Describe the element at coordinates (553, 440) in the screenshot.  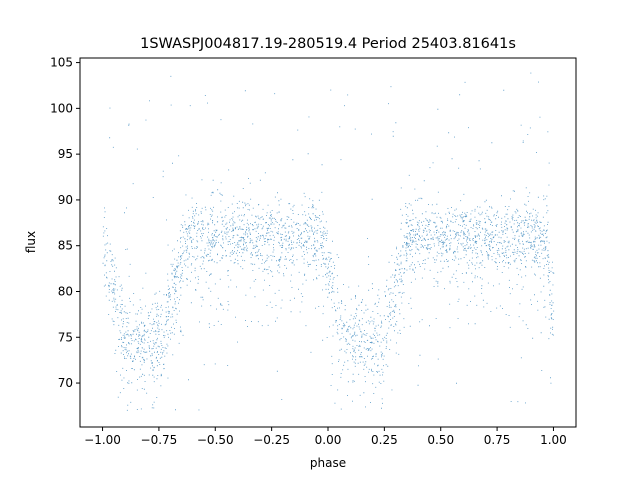
I see `x-tick-label: 1.00` at that location.